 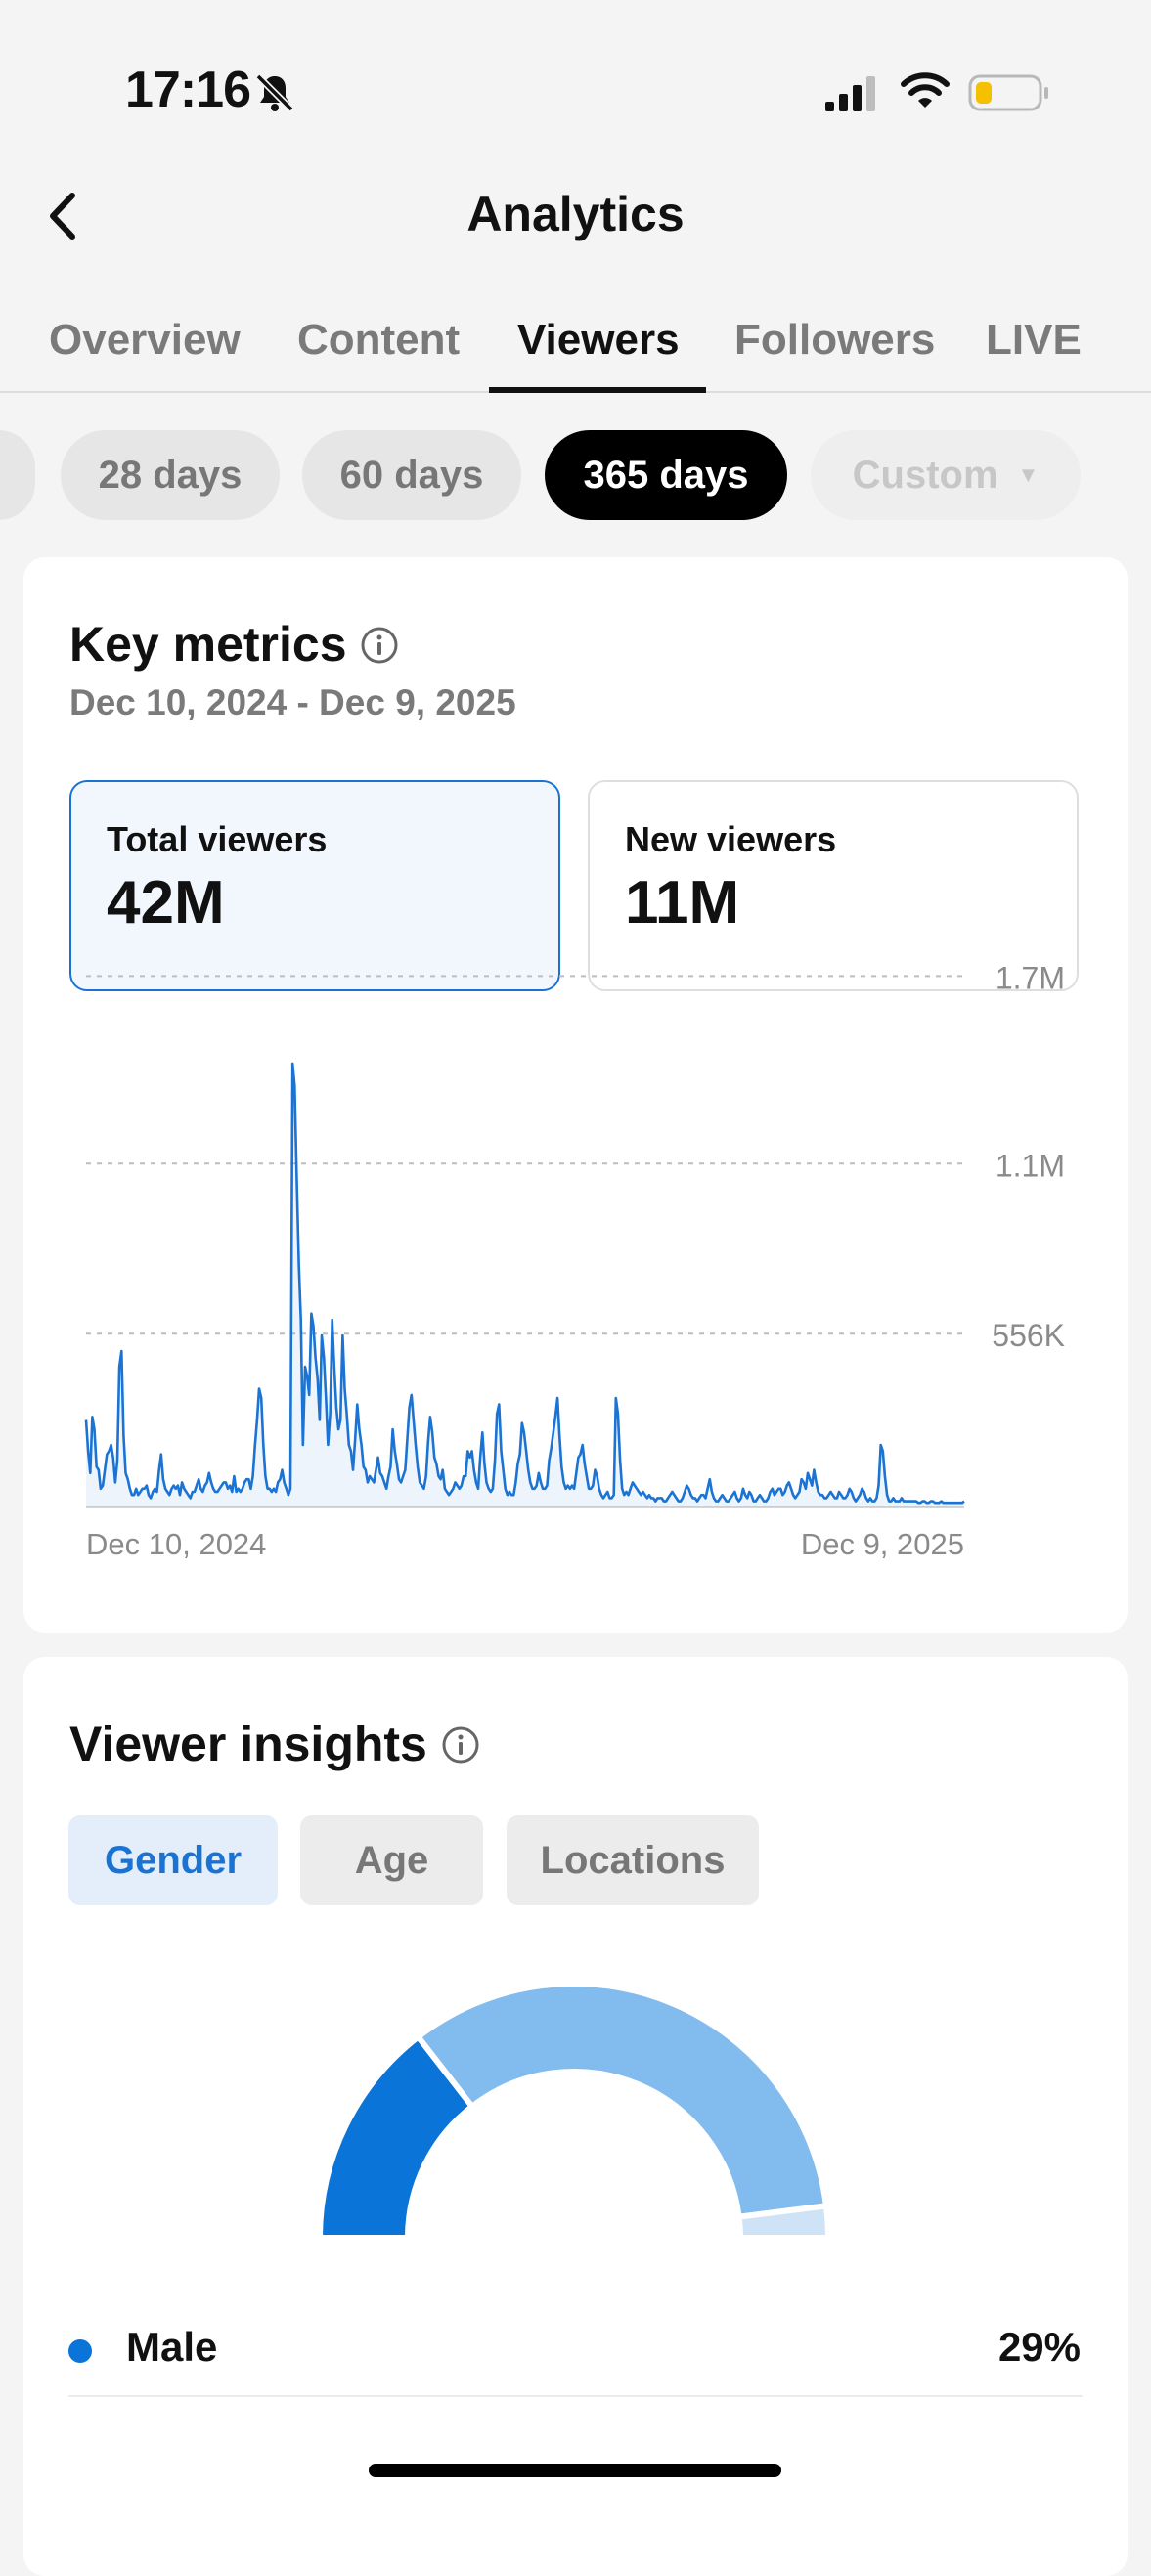 I want to click on range-chip-60-days: 60 days, so click(x=411, y=475).